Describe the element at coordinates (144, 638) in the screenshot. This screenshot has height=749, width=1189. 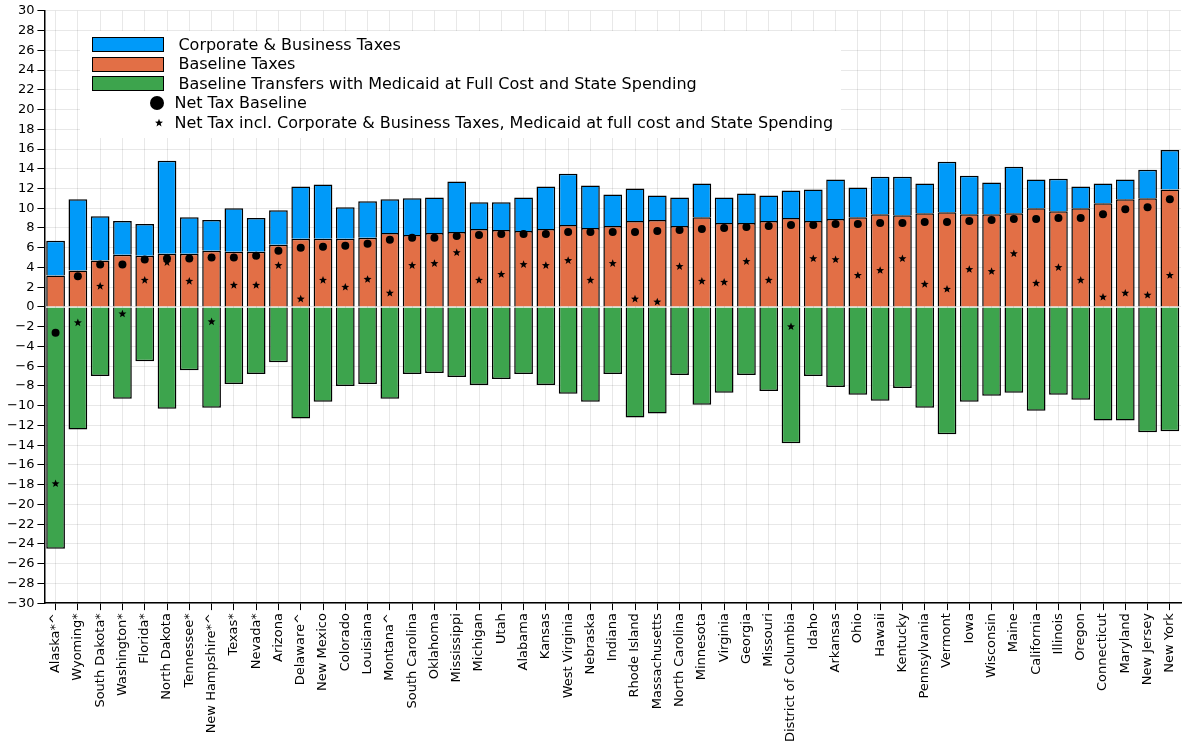
I see `x-tick-label: Florida*` at that location.